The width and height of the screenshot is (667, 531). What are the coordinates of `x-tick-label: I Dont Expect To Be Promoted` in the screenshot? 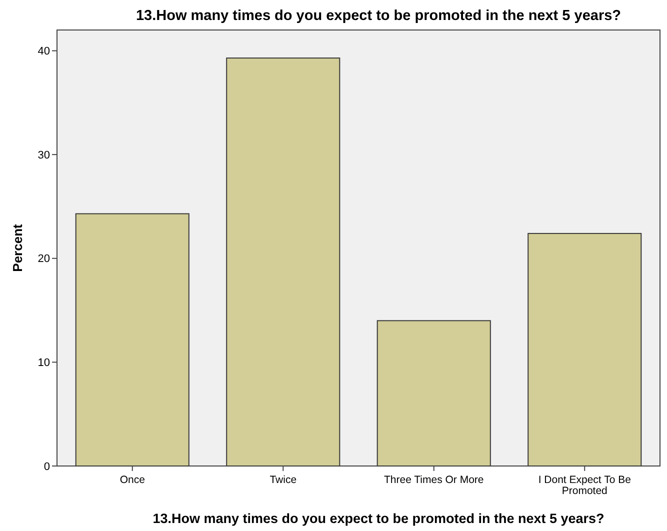 It's located at (585, 485).